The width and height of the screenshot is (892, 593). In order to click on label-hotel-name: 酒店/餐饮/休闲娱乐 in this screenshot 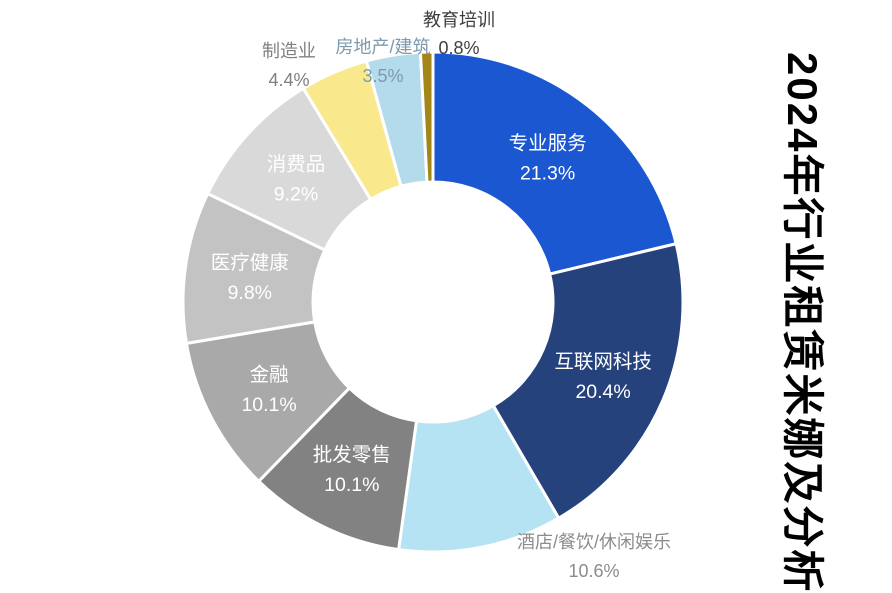, I will do `click(594, 542)`.